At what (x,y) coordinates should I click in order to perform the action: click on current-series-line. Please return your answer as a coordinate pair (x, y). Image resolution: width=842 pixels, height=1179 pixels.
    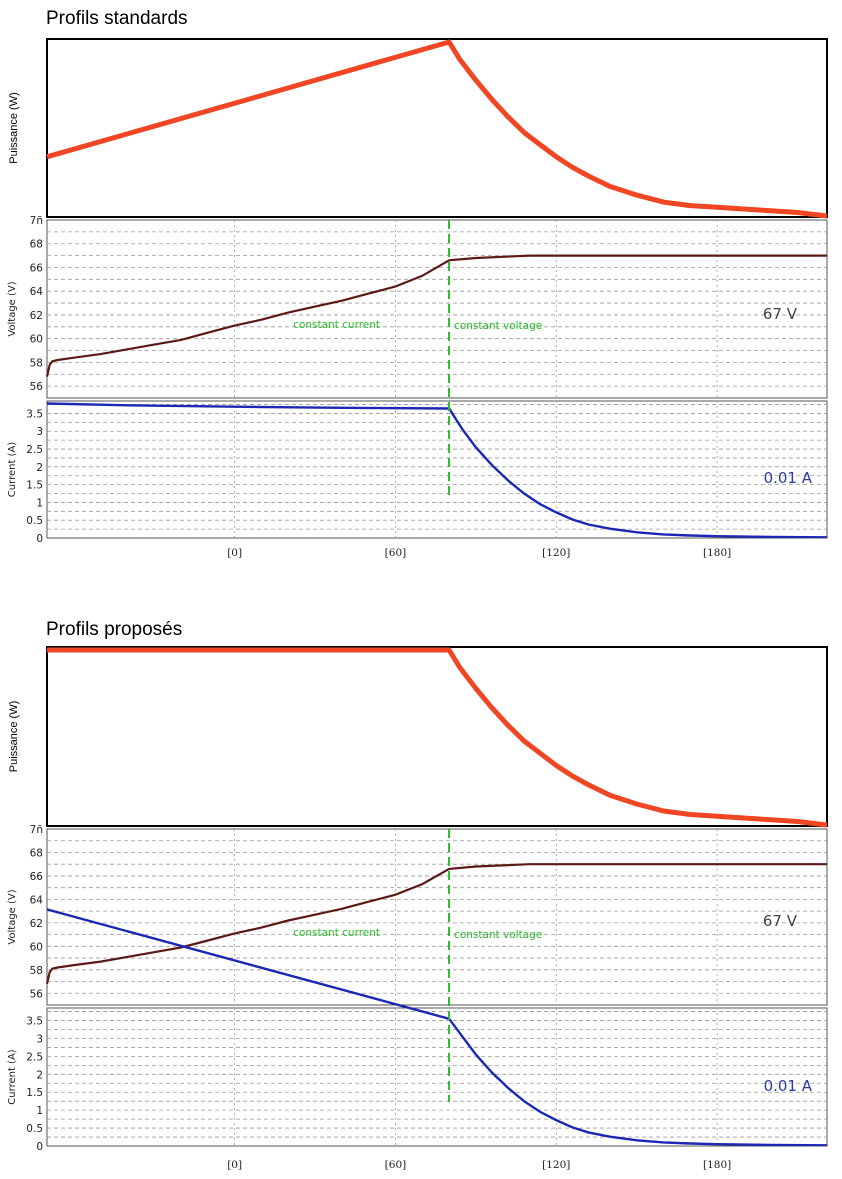
    Looking at the image, I should click on (437, 470).